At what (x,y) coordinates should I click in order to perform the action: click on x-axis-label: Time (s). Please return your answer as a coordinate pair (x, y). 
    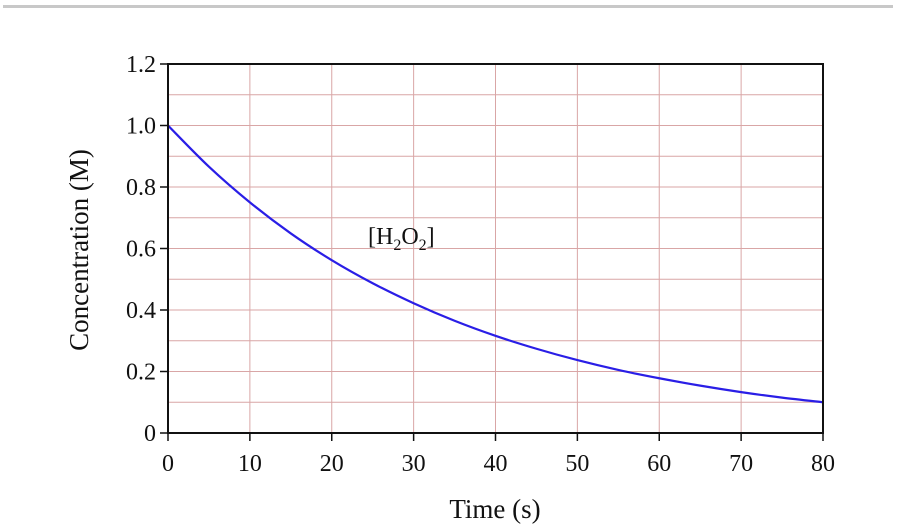
    Looking at the image, I should click on (494, 509).